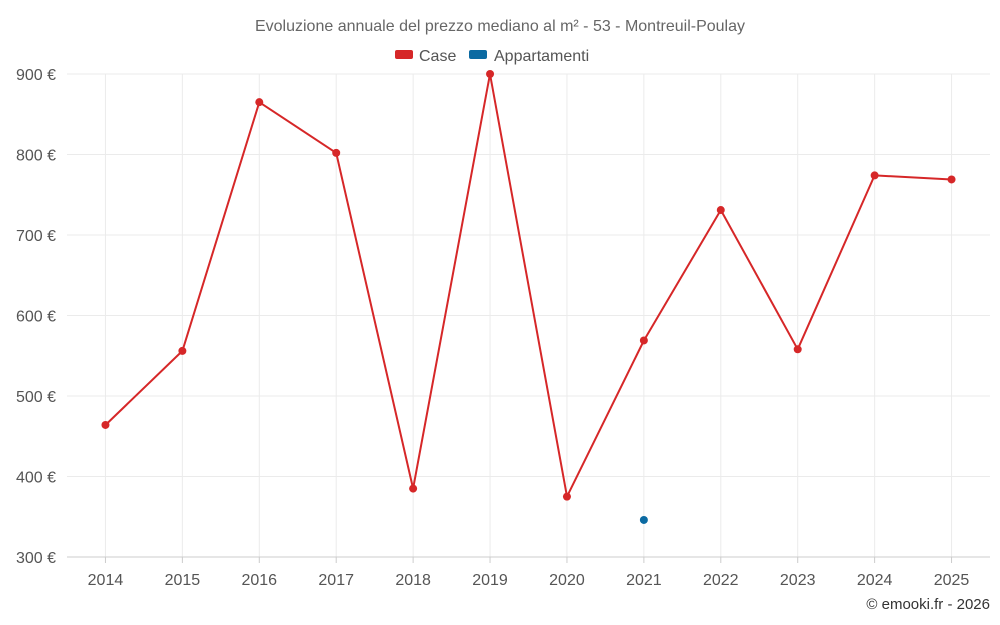  What do you see at coordinates (36, 397) in the screenshot?
I see `y-tick-label: 500 €` at bounding box center [36, 397].